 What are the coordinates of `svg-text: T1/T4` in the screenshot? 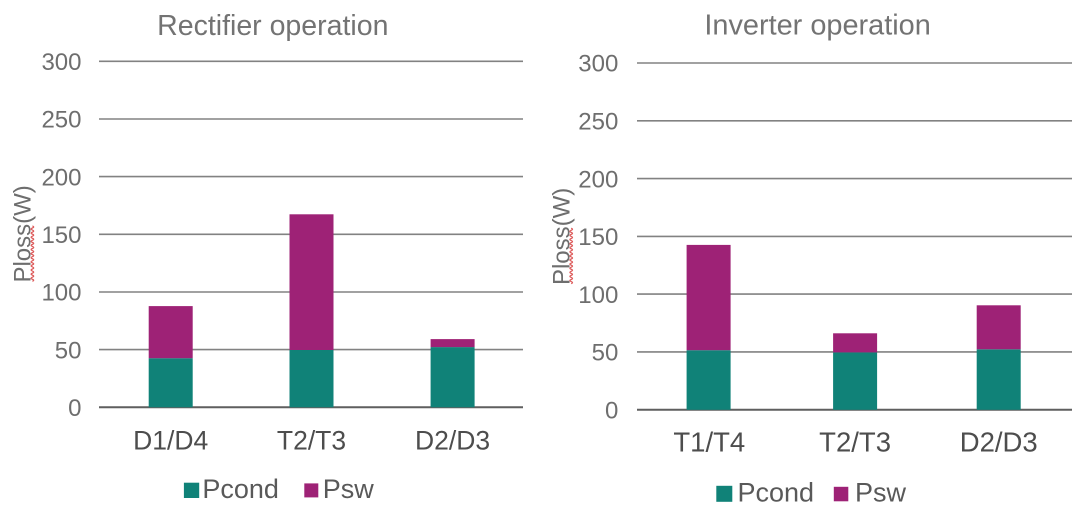 It's located at (709, 442).